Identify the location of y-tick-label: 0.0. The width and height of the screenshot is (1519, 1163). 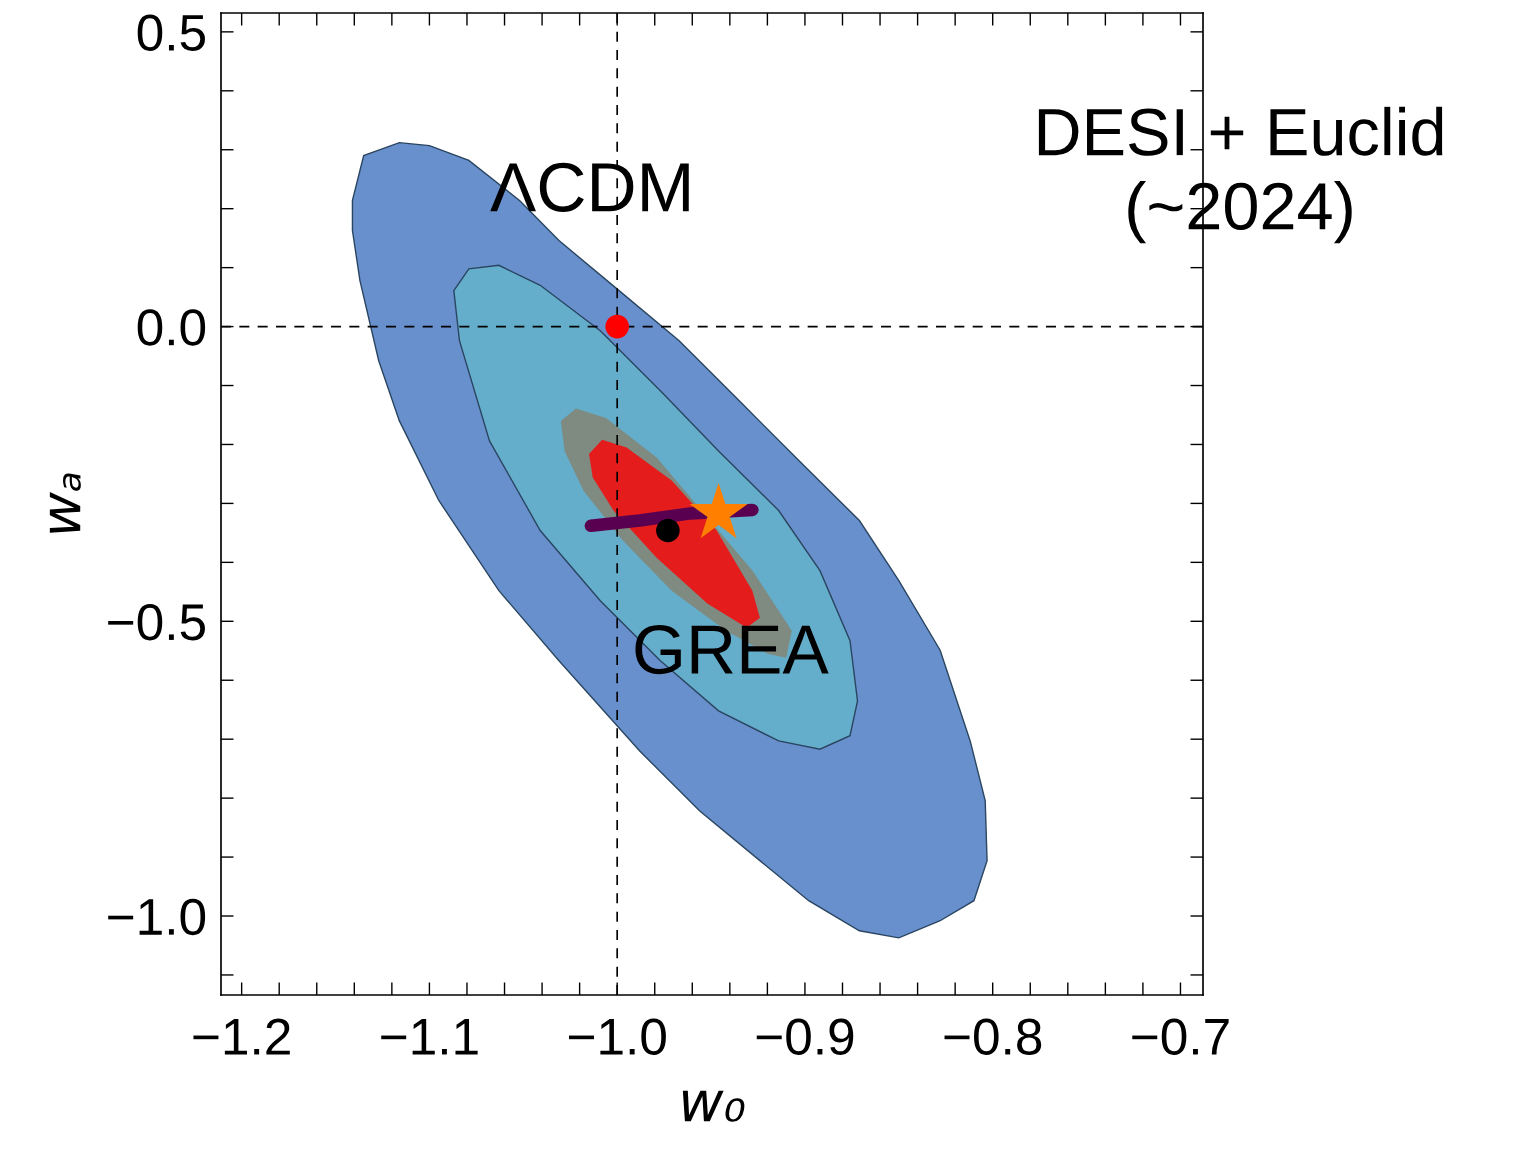
(171, 327).